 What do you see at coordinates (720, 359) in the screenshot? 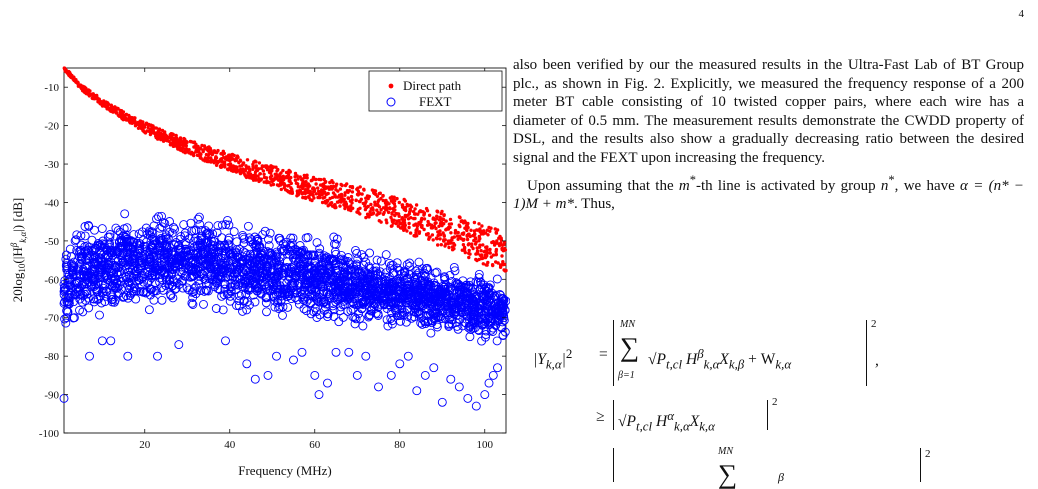
I see `eq-term-1: √Pt,cl Hβk,αXk,β + Wk,α` at bounding box center [720, 359].